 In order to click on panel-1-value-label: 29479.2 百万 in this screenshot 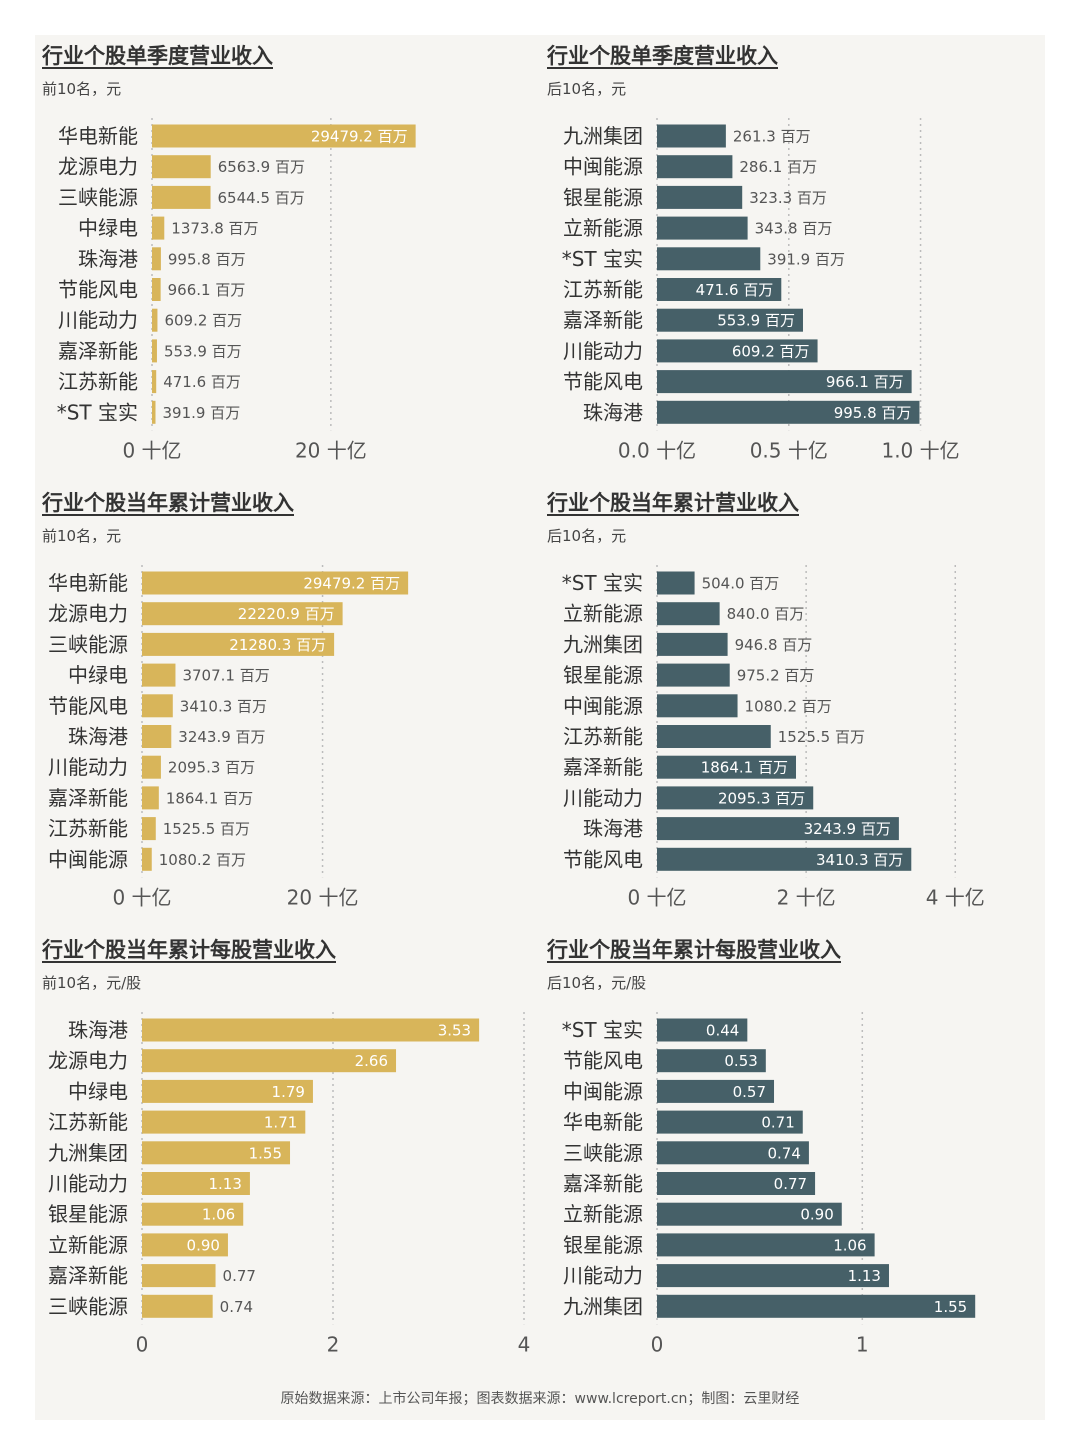, I will do `click(359, 137)`.